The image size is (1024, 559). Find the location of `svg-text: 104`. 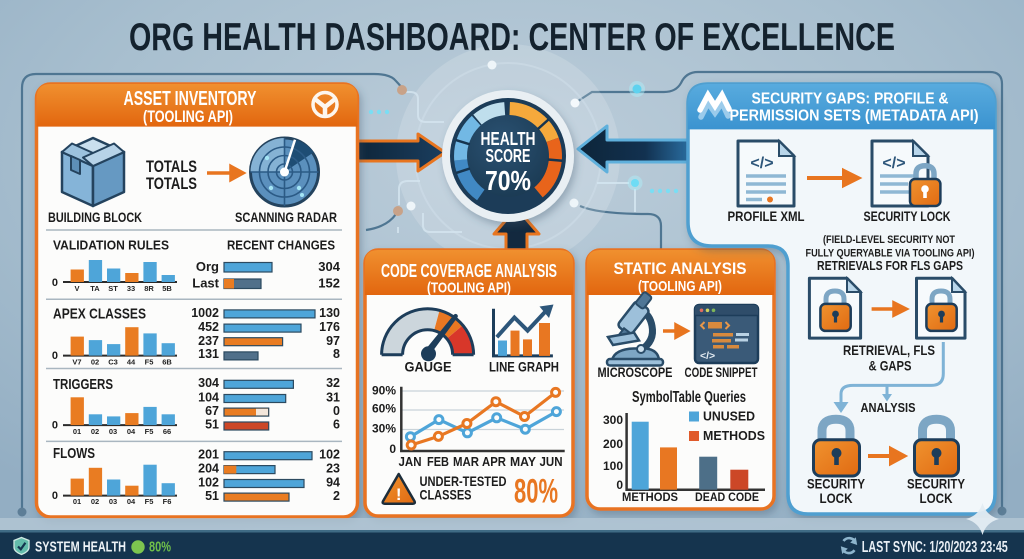

svg-text: 104 is located at coordinates (208, 398).